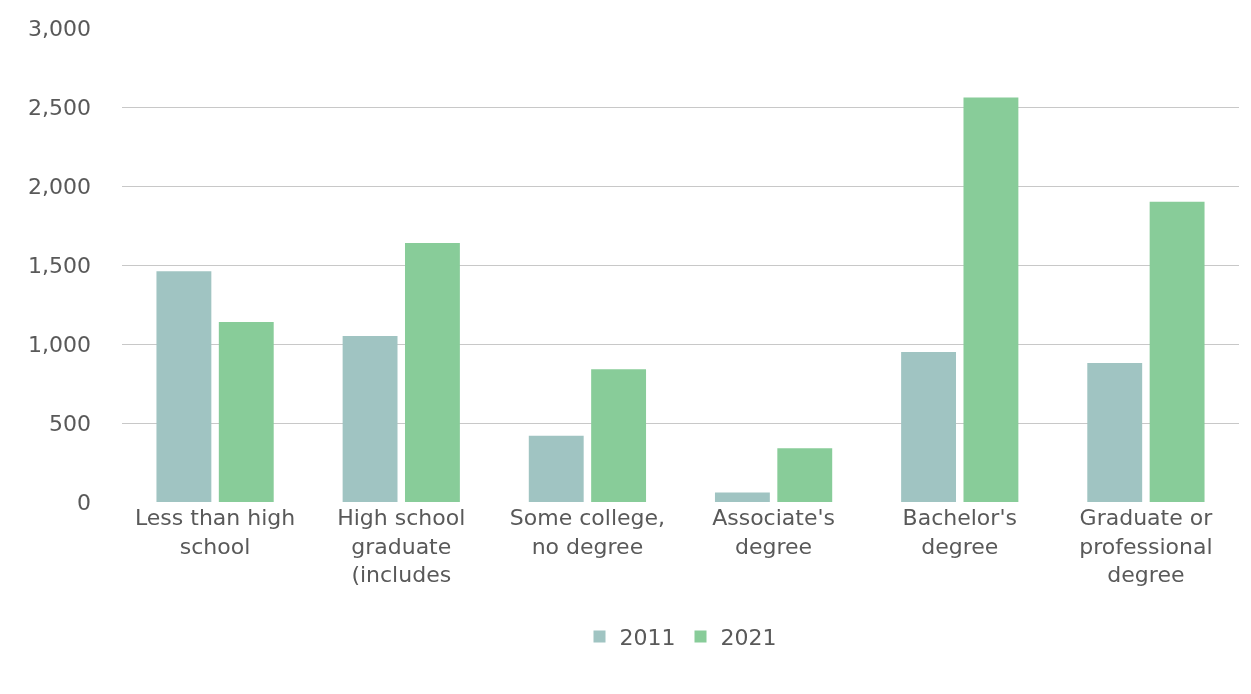 The height and width of the screenshot is (694, 1251). What do you see at coordinates (401, 546) in the screenshot?
I see `x-tick-label: High school graduate (includes` at bounding box center [401, 546].